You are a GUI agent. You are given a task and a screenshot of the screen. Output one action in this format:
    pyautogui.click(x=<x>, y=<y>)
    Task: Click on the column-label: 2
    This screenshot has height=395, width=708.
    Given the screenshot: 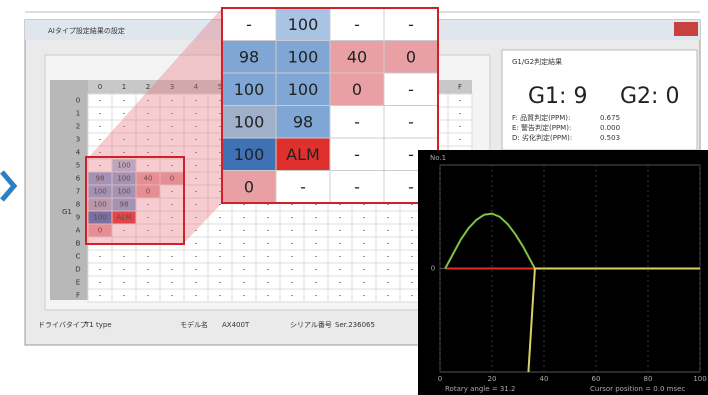 What is the action you would take?
    pyautogui.click(x=148, y=87)
    